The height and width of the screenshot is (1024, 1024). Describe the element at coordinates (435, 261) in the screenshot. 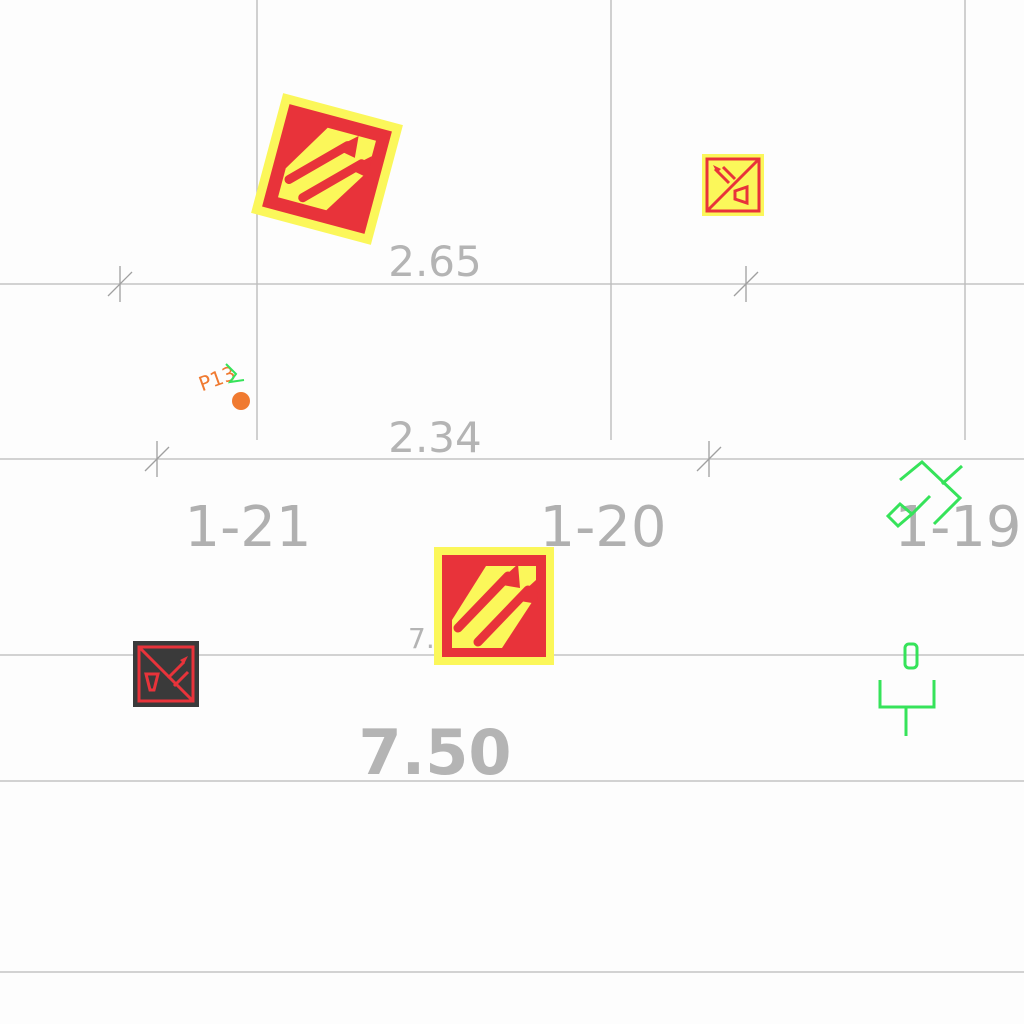

I see `dimension-label: 2.65` at that location.